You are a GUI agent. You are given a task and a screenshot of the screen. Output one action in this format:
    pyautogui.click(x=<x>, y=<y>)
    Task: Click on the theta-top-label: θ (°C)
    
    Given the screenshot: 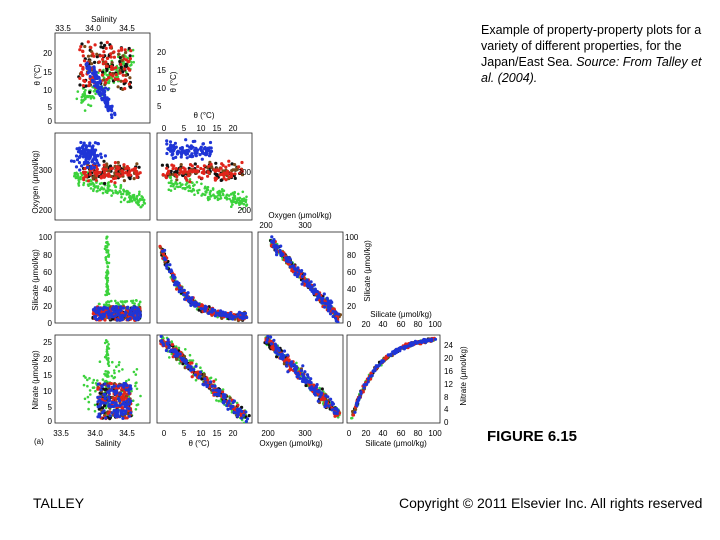 What is the action you would take?
    pyautogui.click(x=204, y=115)
    